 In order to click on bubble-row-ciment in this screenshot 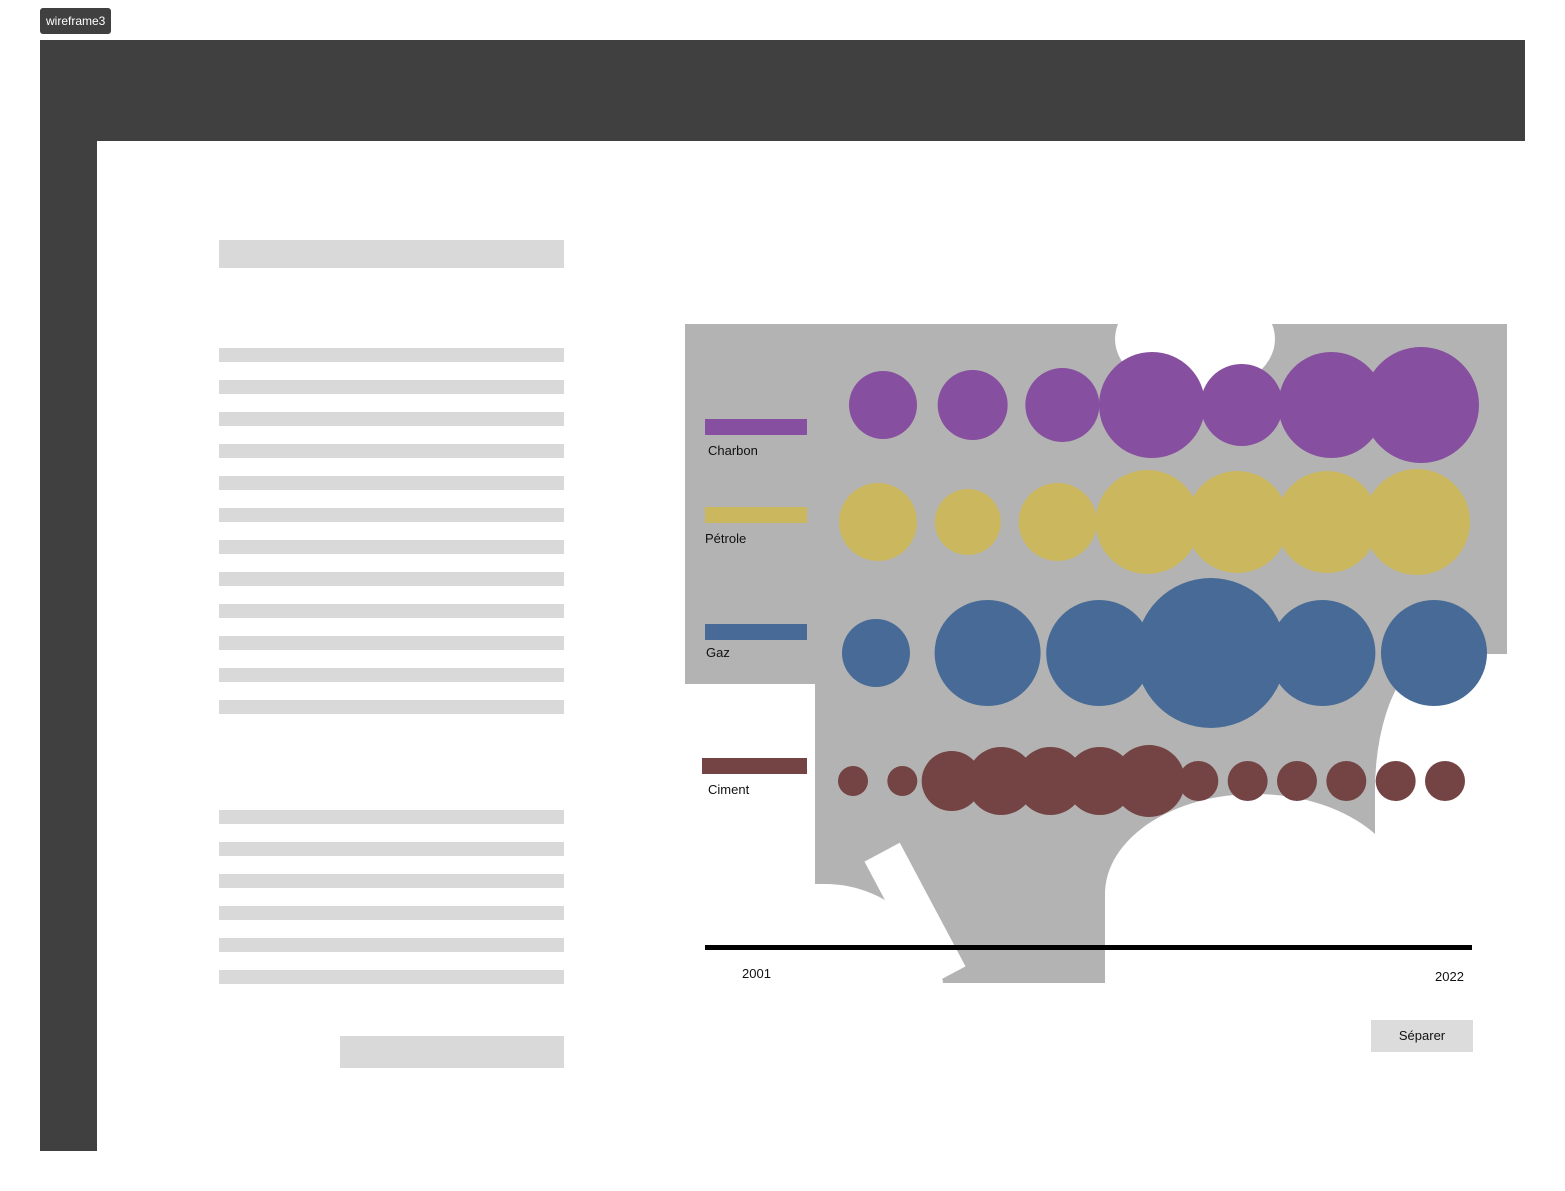, I will do `click(1151, 781)`.